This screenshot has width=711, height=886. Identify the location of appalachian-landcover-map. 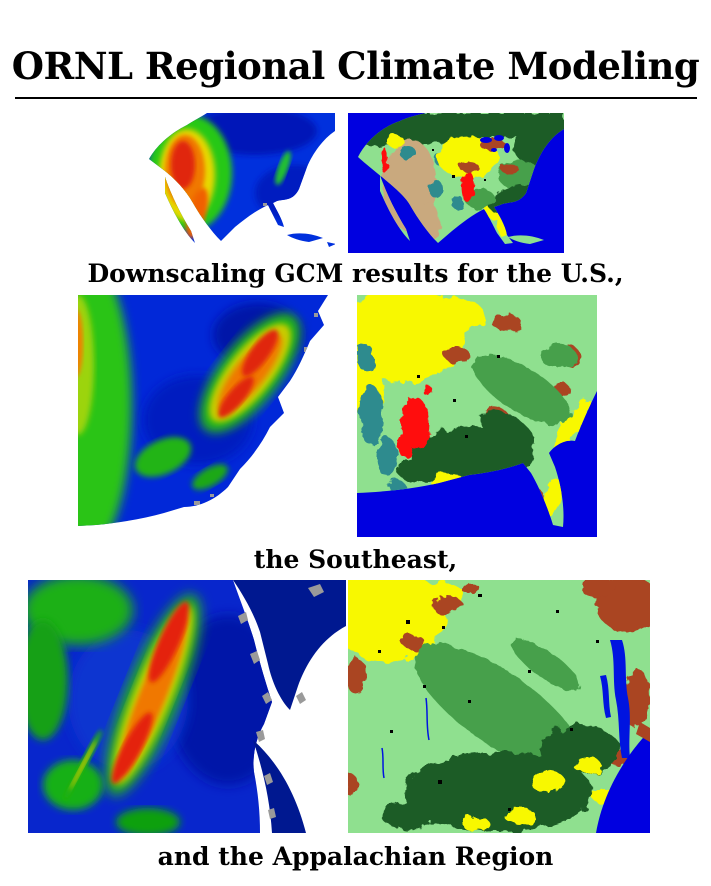
(499, 706).